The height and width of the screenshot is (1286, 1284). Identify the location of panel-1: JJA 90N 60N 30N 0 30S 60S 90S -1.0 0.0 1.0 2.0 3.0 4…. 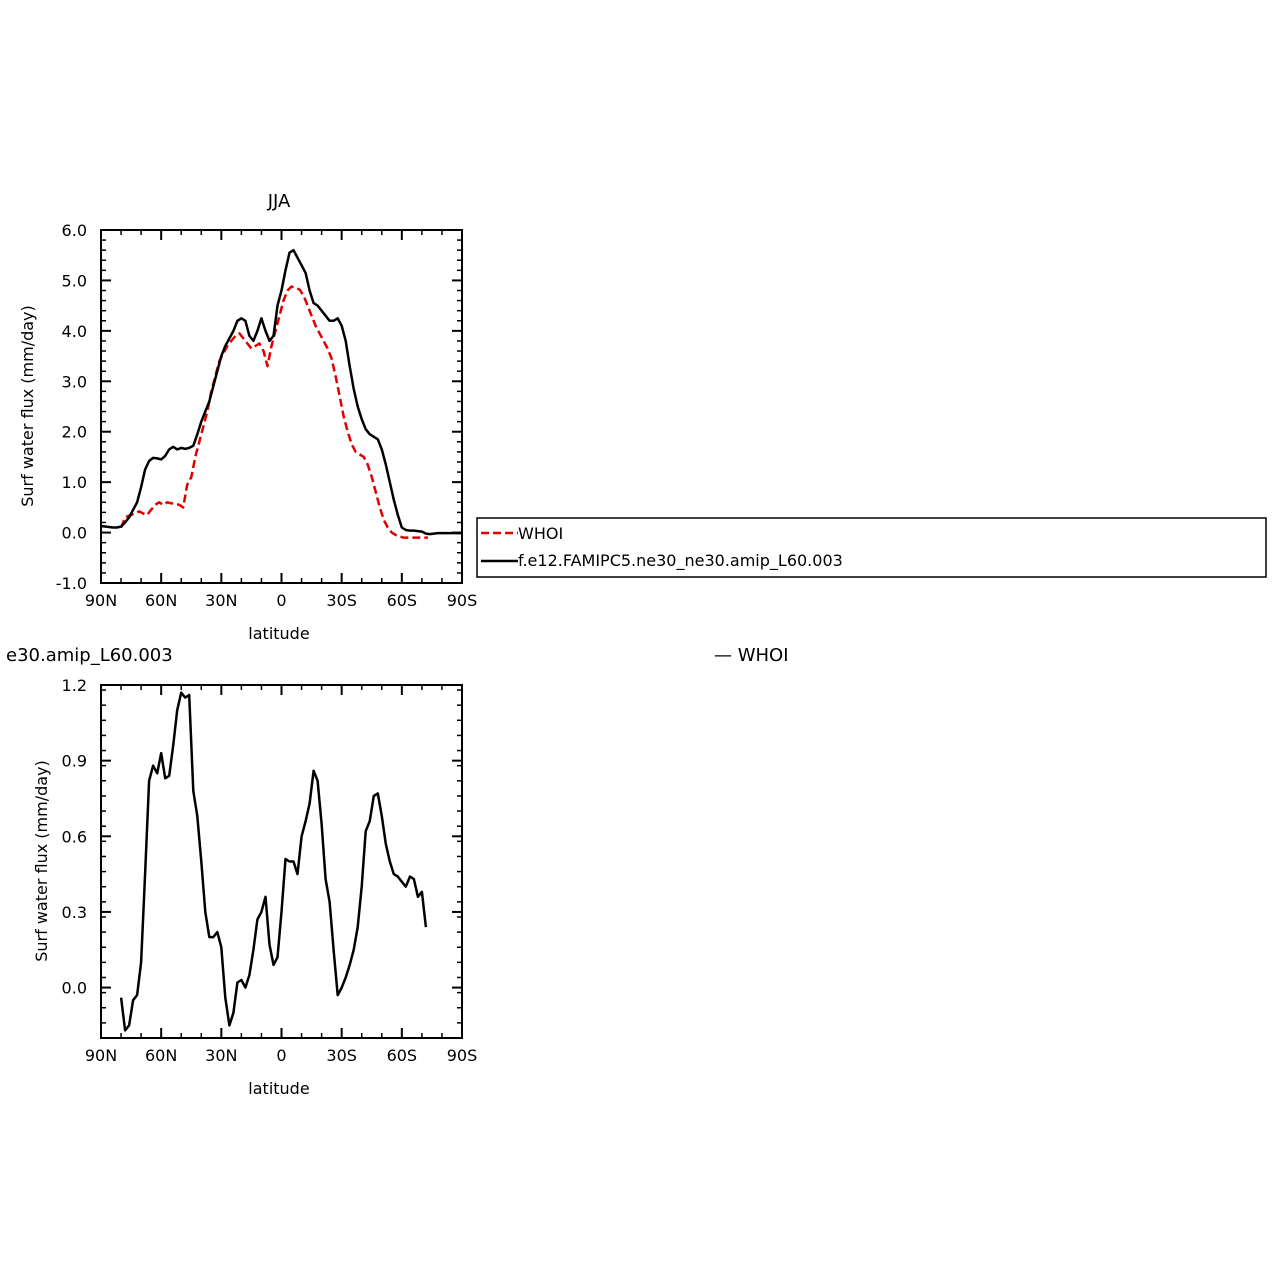
(247, 417).